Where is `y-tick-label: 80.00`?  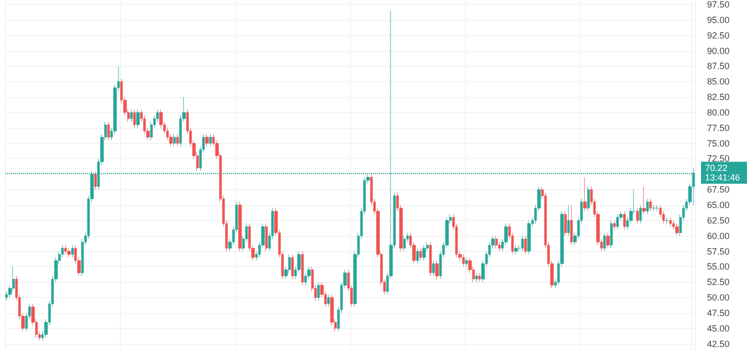 y-tick-label: 80.00 is located at coordinates (718, 112).